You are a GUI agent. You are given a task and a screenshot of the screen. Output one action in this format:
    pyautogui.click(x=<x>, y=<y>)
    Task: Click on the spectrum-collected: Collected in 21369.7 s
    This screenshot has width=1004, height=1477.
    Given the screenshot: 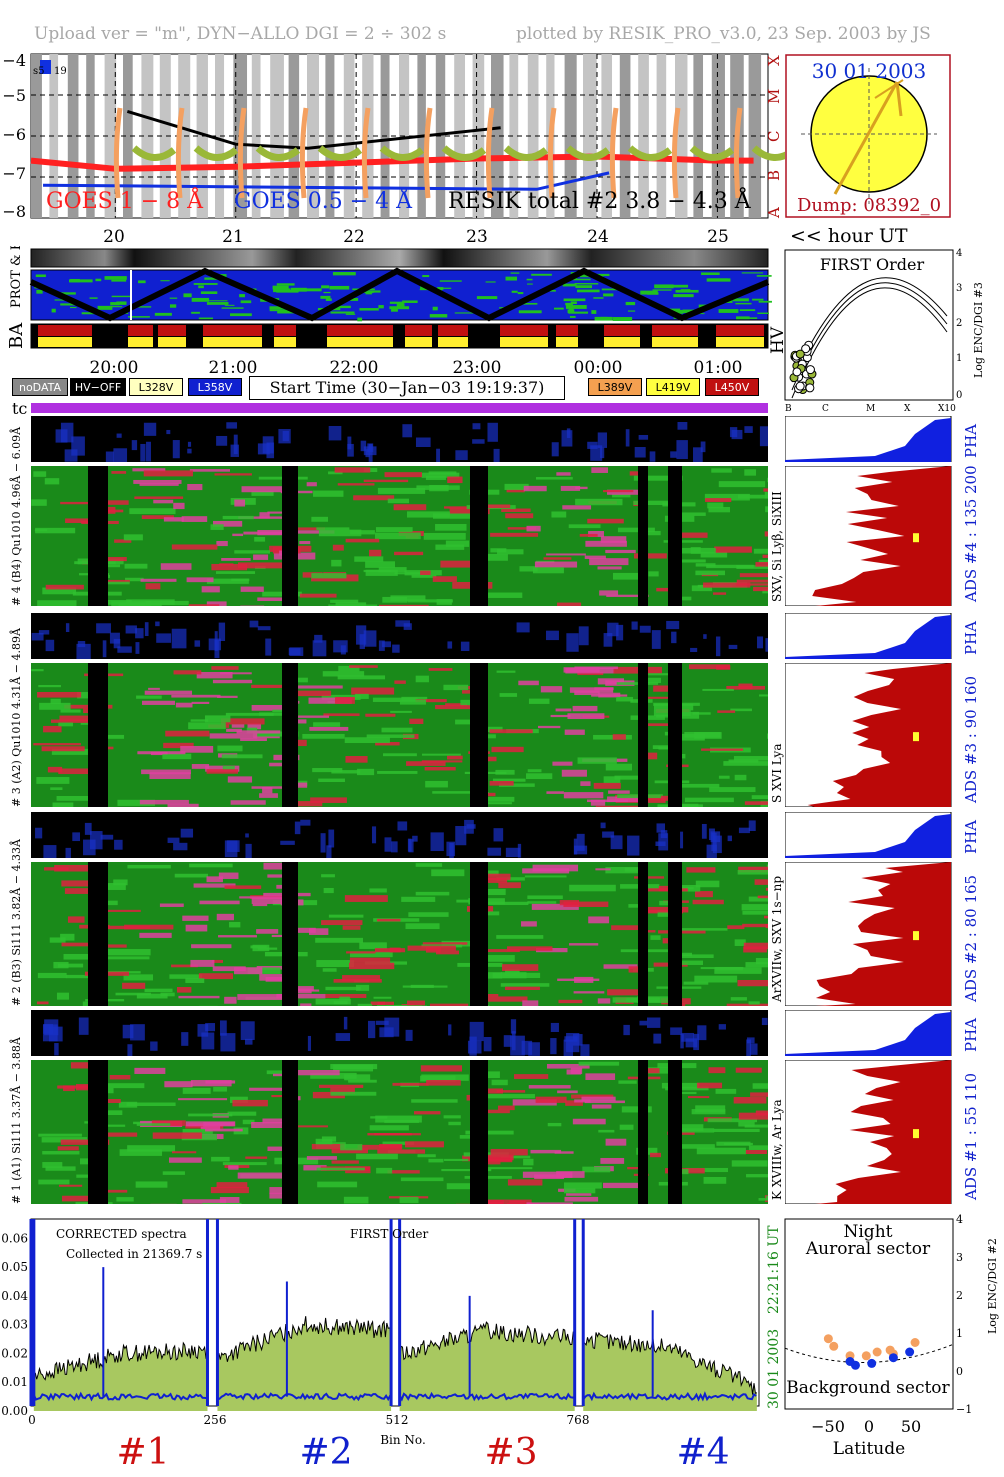 What is the action you would take?
    pyautogui.click(x=134, y=1254)
    